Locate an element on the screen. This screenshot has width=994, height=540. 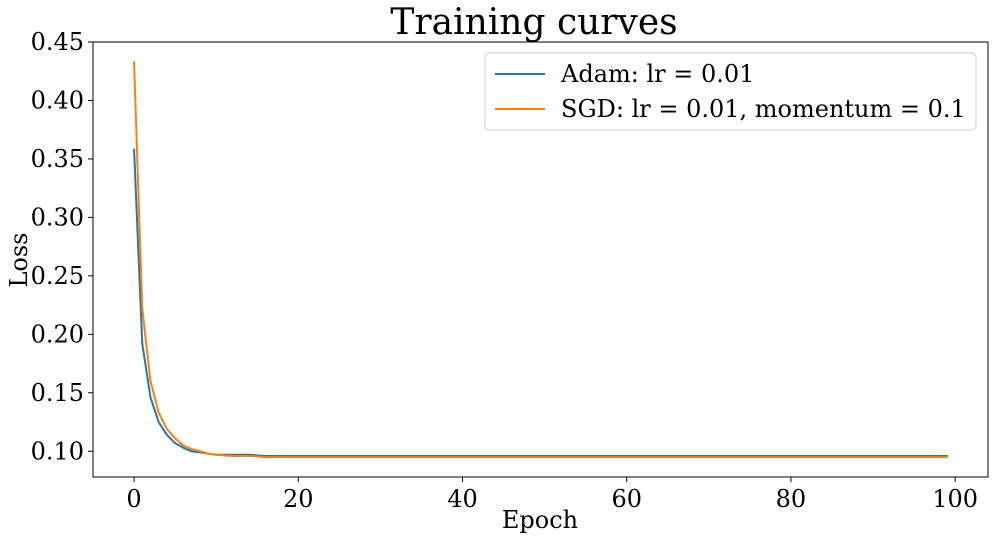
chart-title: Training curves is located at coordinates (533, 22).